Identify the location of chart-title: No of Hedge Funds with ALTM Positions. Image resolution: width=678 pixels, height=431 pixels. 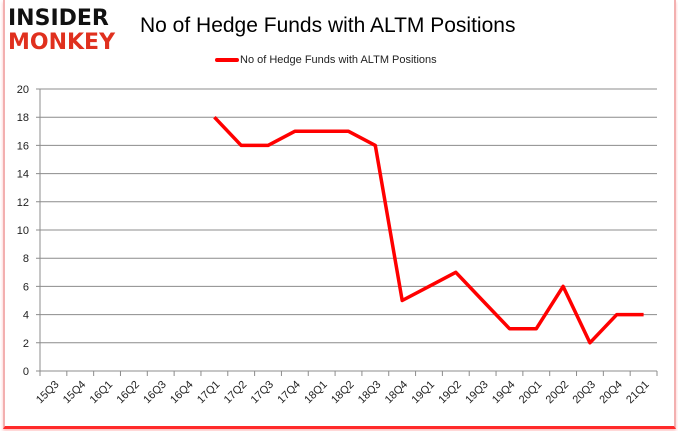
(328, 25).